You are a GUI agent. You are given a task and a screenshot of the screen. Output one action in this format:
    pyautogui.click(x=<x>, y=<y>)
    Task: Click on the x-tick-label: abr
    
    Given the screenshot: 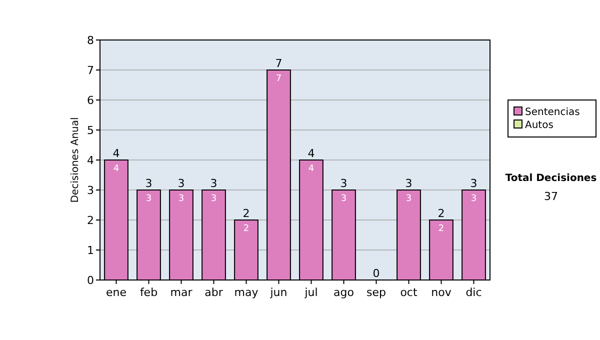 What is the action you would take?
    pyautogui.click(x=214, y=292)
    